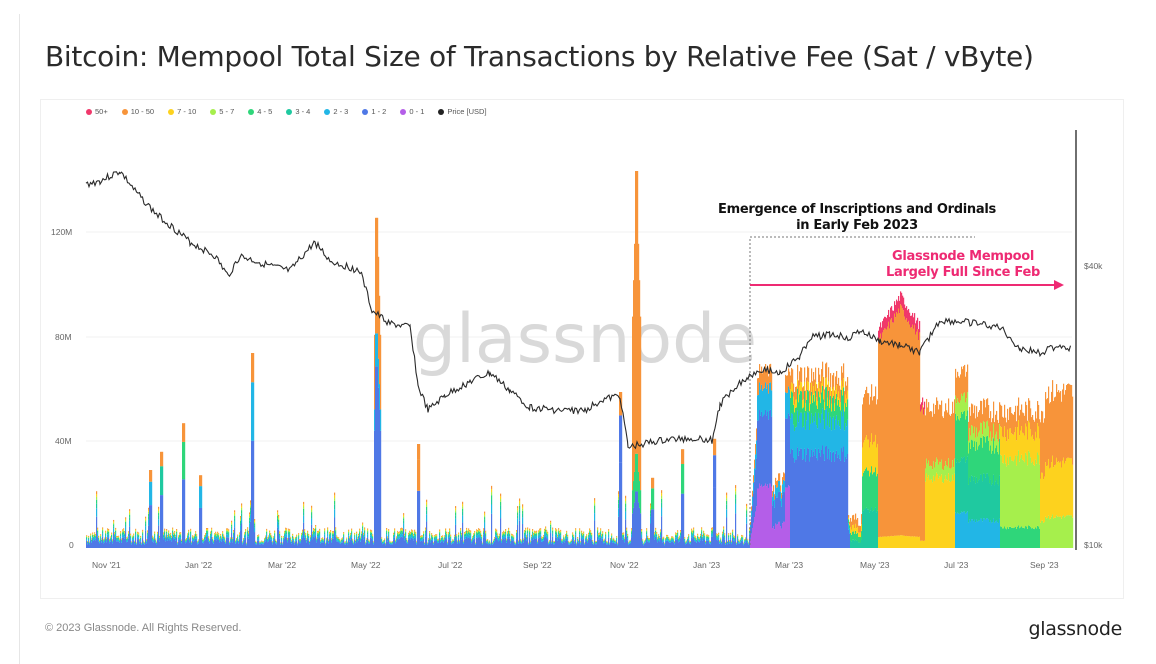 The height and width of the screenshot is (664, 1156). What do you see at coordinates (624, 565) in the screenshot?
I see `x-tick: Nov '22` at bounding box center [624, 565].